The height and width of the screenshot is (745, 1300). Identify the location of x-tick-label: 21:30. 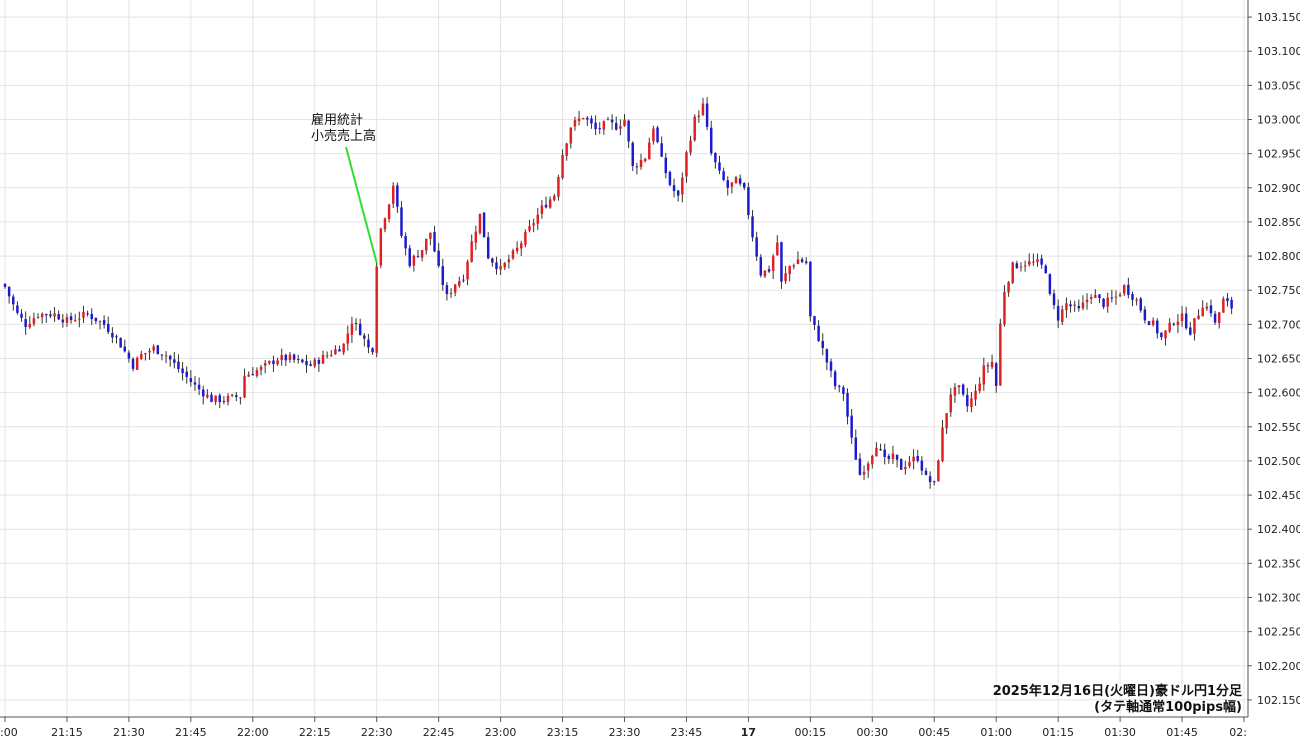
(129, 732).